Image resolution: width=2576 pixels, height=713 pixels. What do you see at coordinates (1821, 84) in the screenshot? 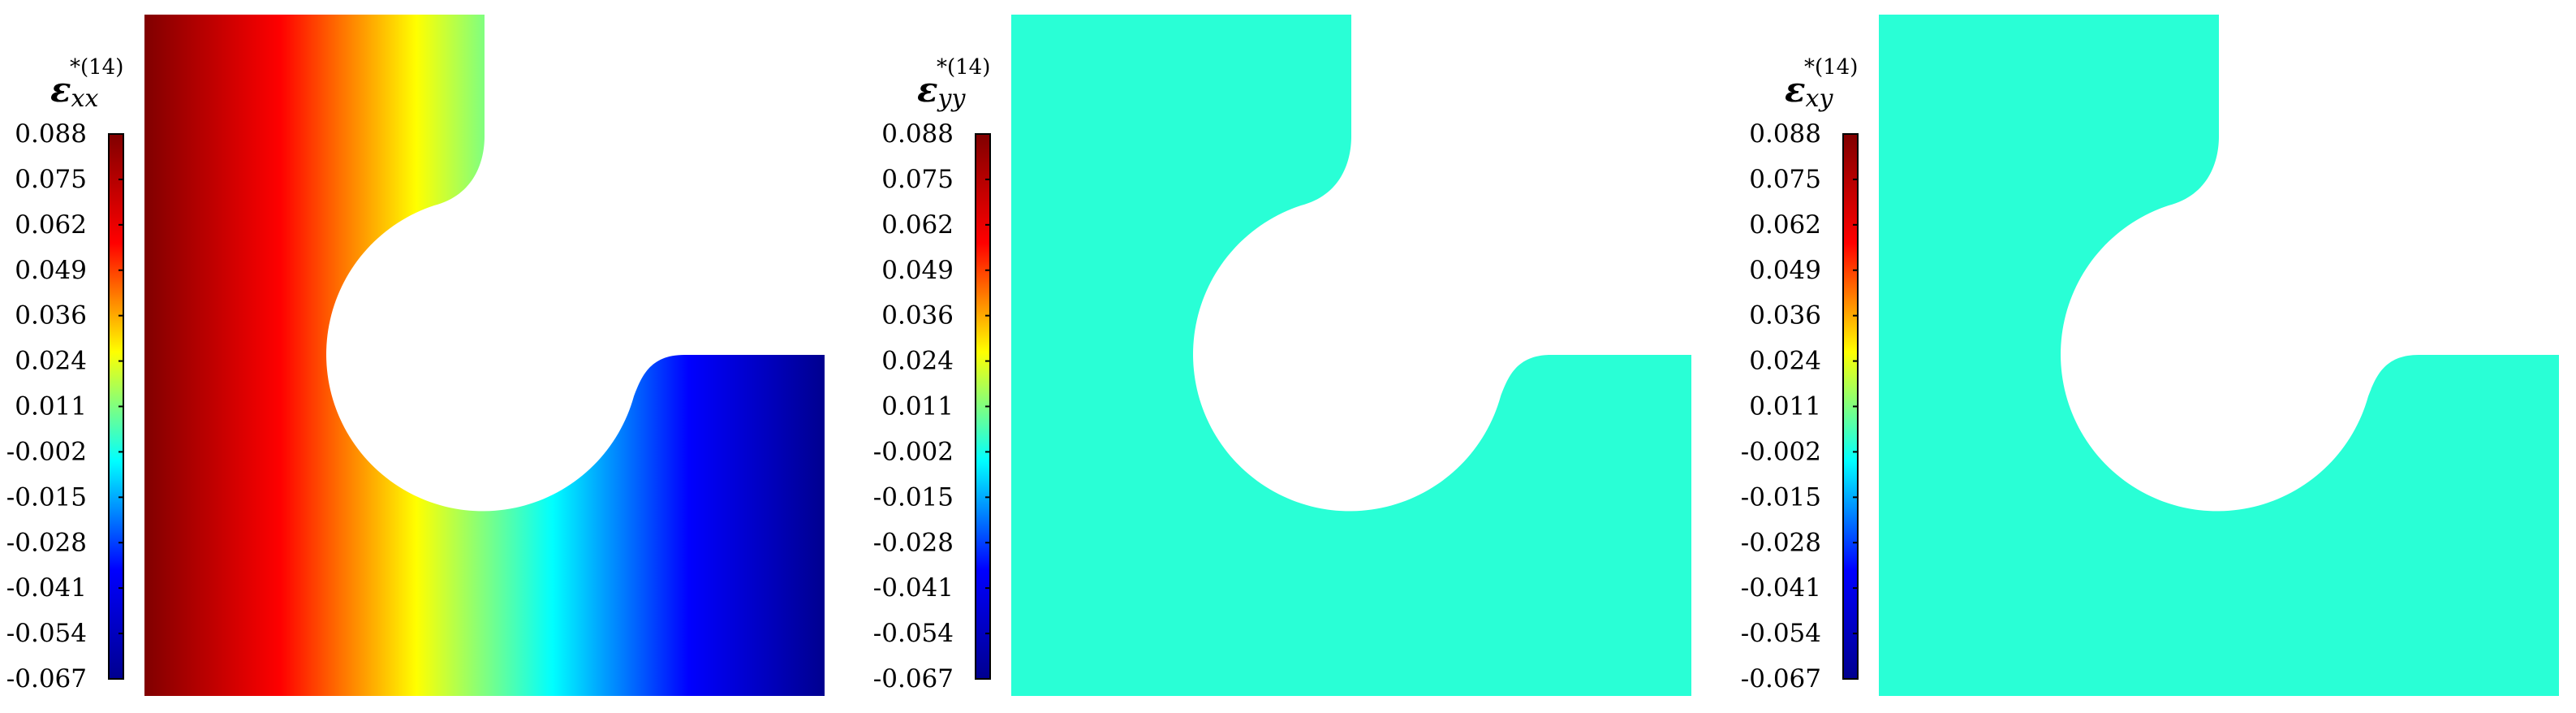
I see `colorbar-title: εxy*(14)` at bounding box center [1821, 84].